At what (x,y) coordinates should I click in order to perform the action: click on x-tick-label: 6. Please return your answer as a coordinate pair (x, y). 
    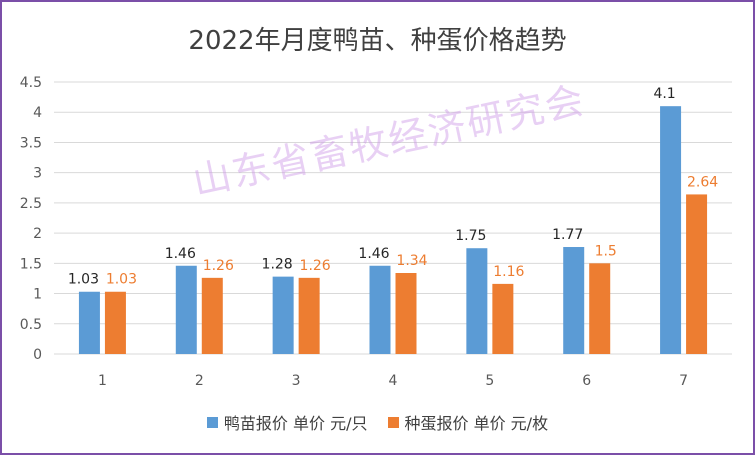
    Looking at the image, I should click on (586, 381).